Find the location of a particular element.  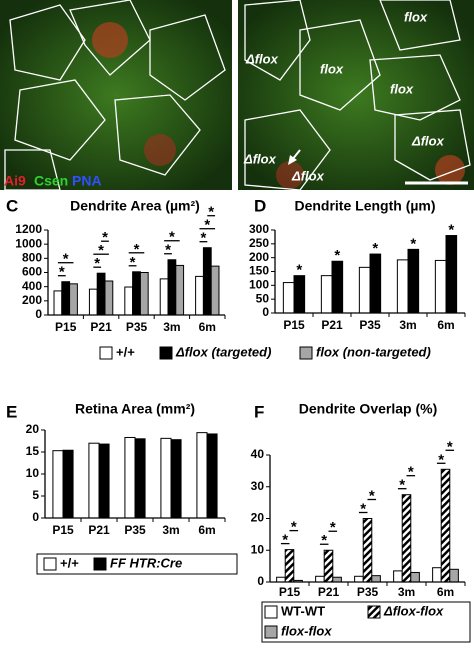

panel-label: D is located at coordinates (260, 205).